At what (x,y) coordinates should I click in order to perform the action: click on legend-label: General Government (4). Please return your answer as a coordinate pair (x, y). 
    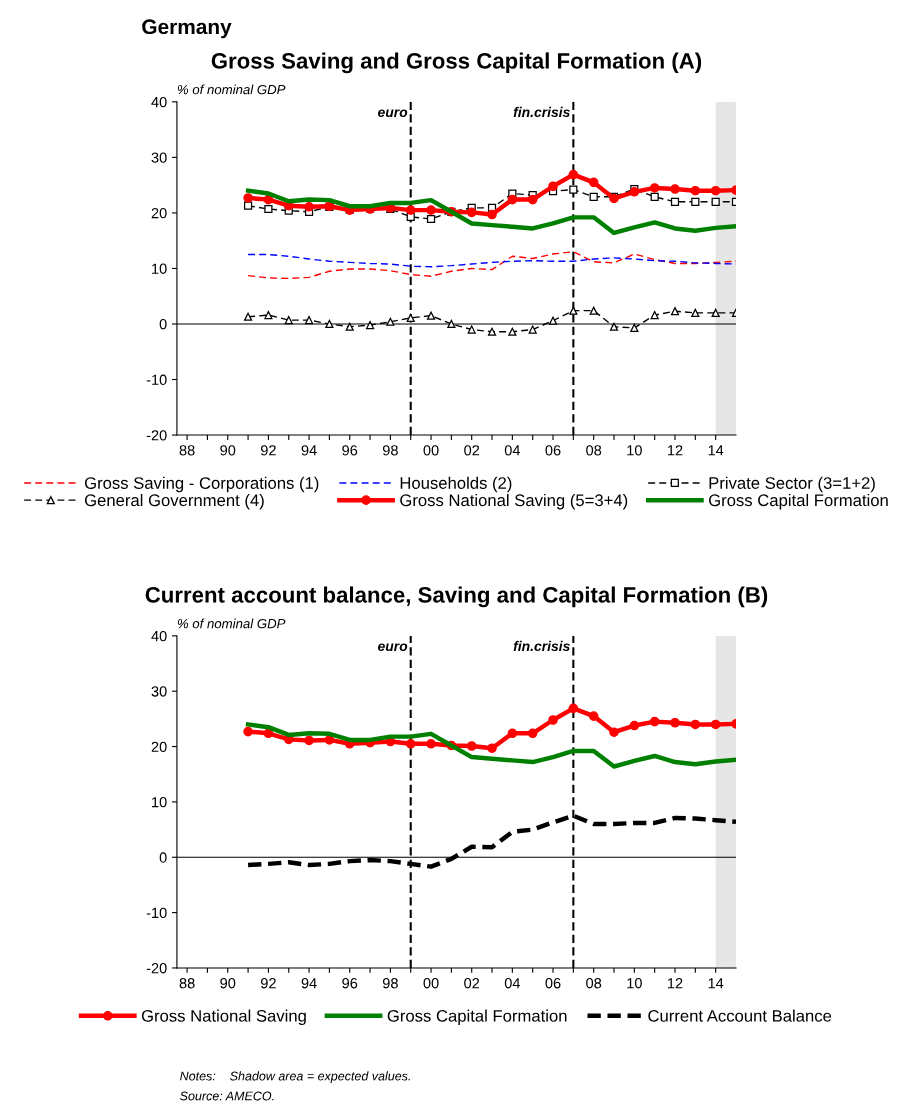
    Looking at the image, I should click on (174, 501).